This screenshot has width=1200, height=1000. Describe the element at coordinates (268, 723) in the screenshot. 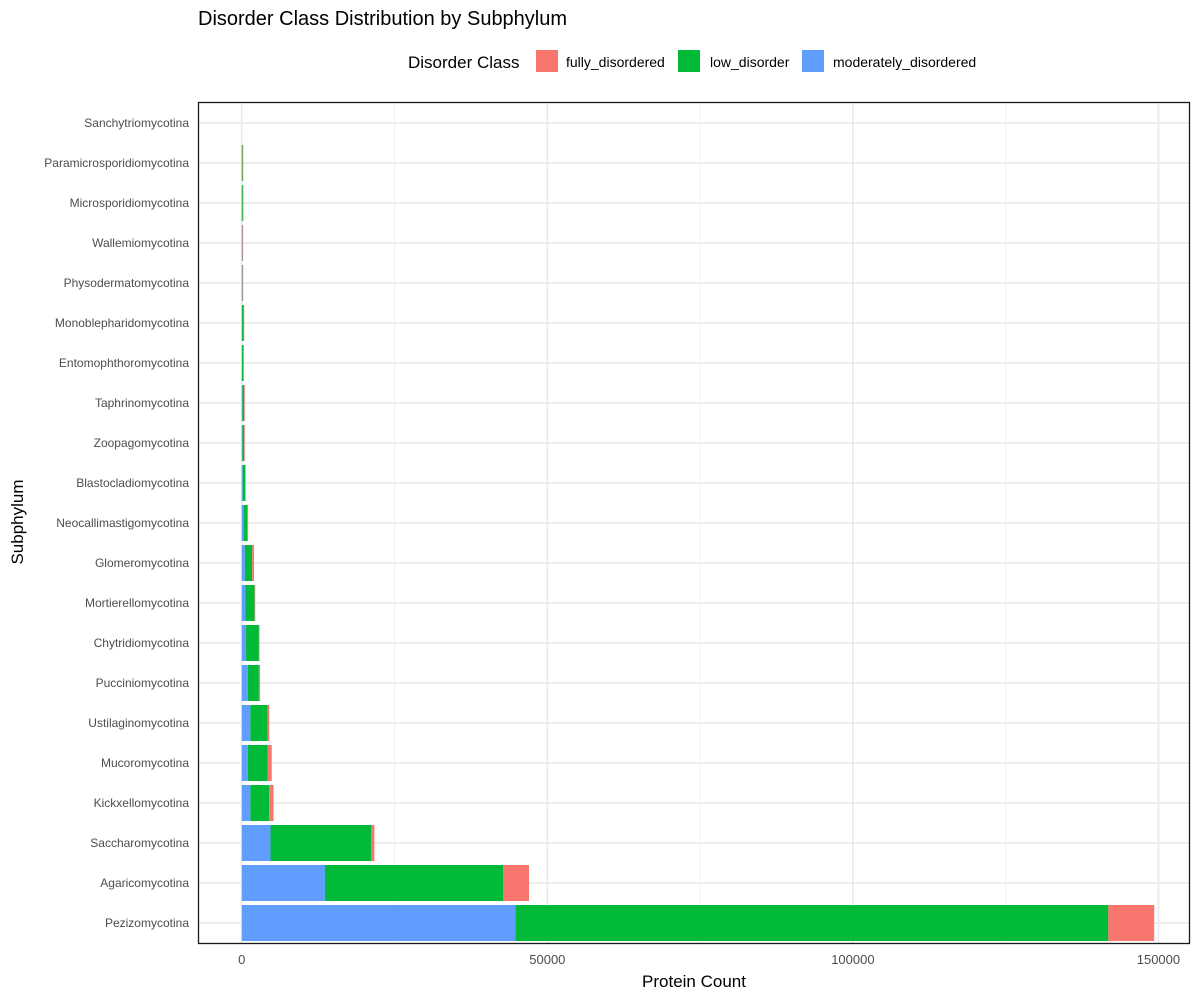

I see `bar-fully-disordered-ustilaginomycotina` at that location.